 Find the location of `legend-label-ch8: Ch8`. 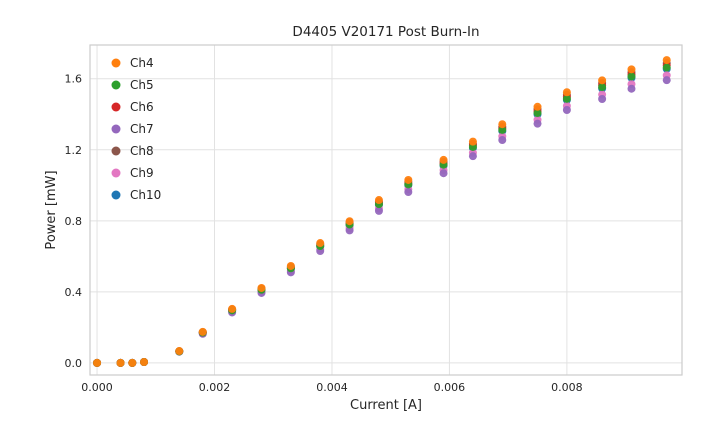

legend-label-ch8: Ch8 is located at coordinates (142, 151).